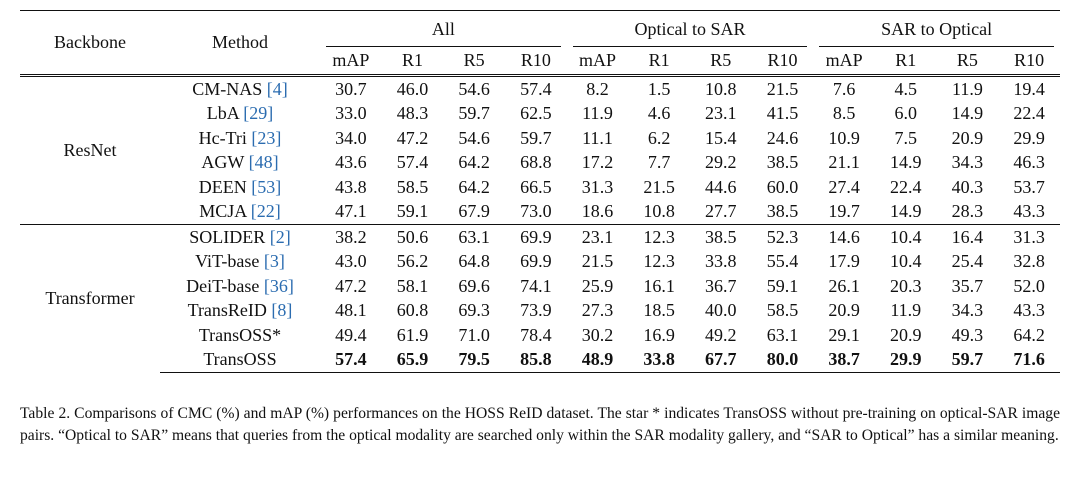 The height and width of the screenshot is (480, 1080). What do you see at coordinates (597, 211) in the screenshot?
I see `value-cell: 18.6` at bounding box center [597, 211].